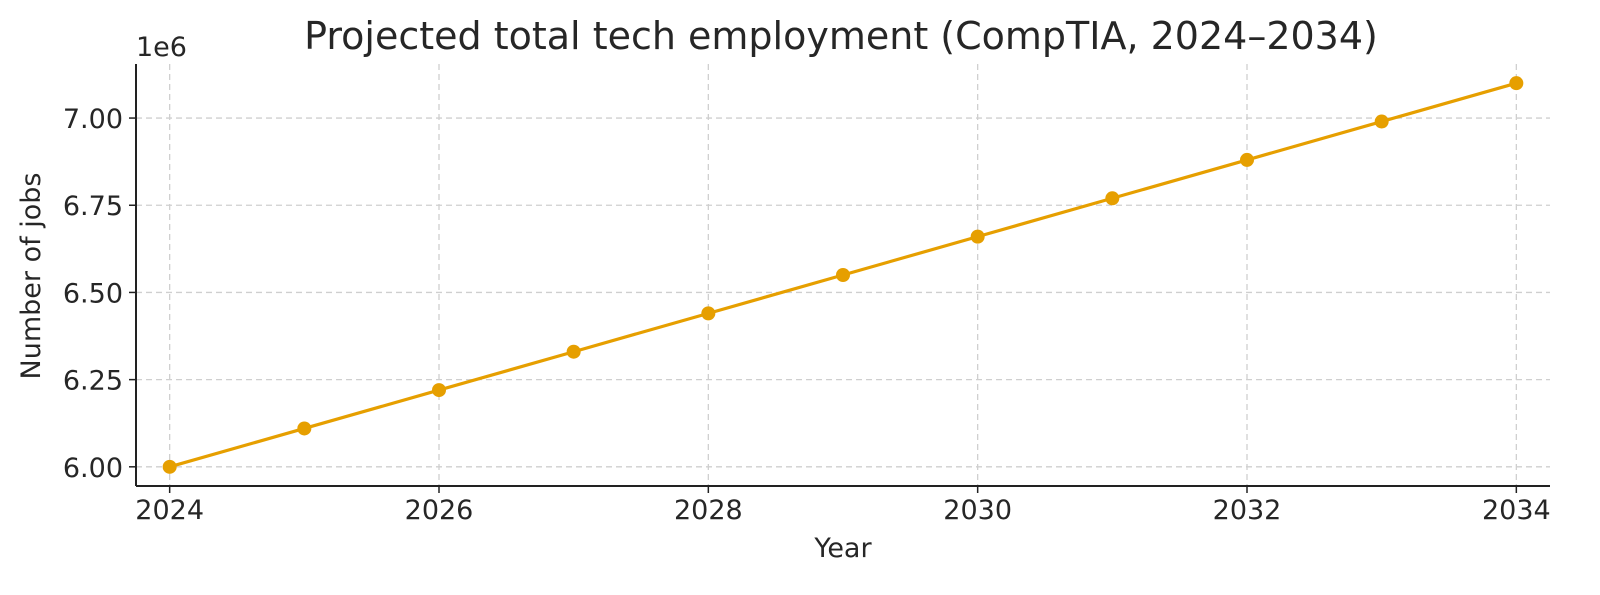  Describe the element at coordinates (93, 119) in the screenshot. I see `y-tick-label: 7.00` at that location.